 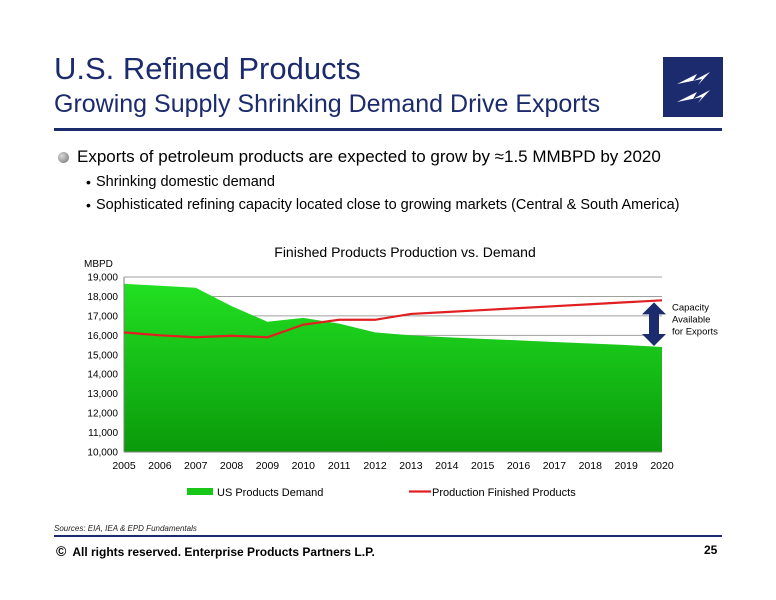 What do you see at coordinates (102, 278) in the screenshot?
I see `y-tick-label: 19,000` at bounding box center [102, 278].